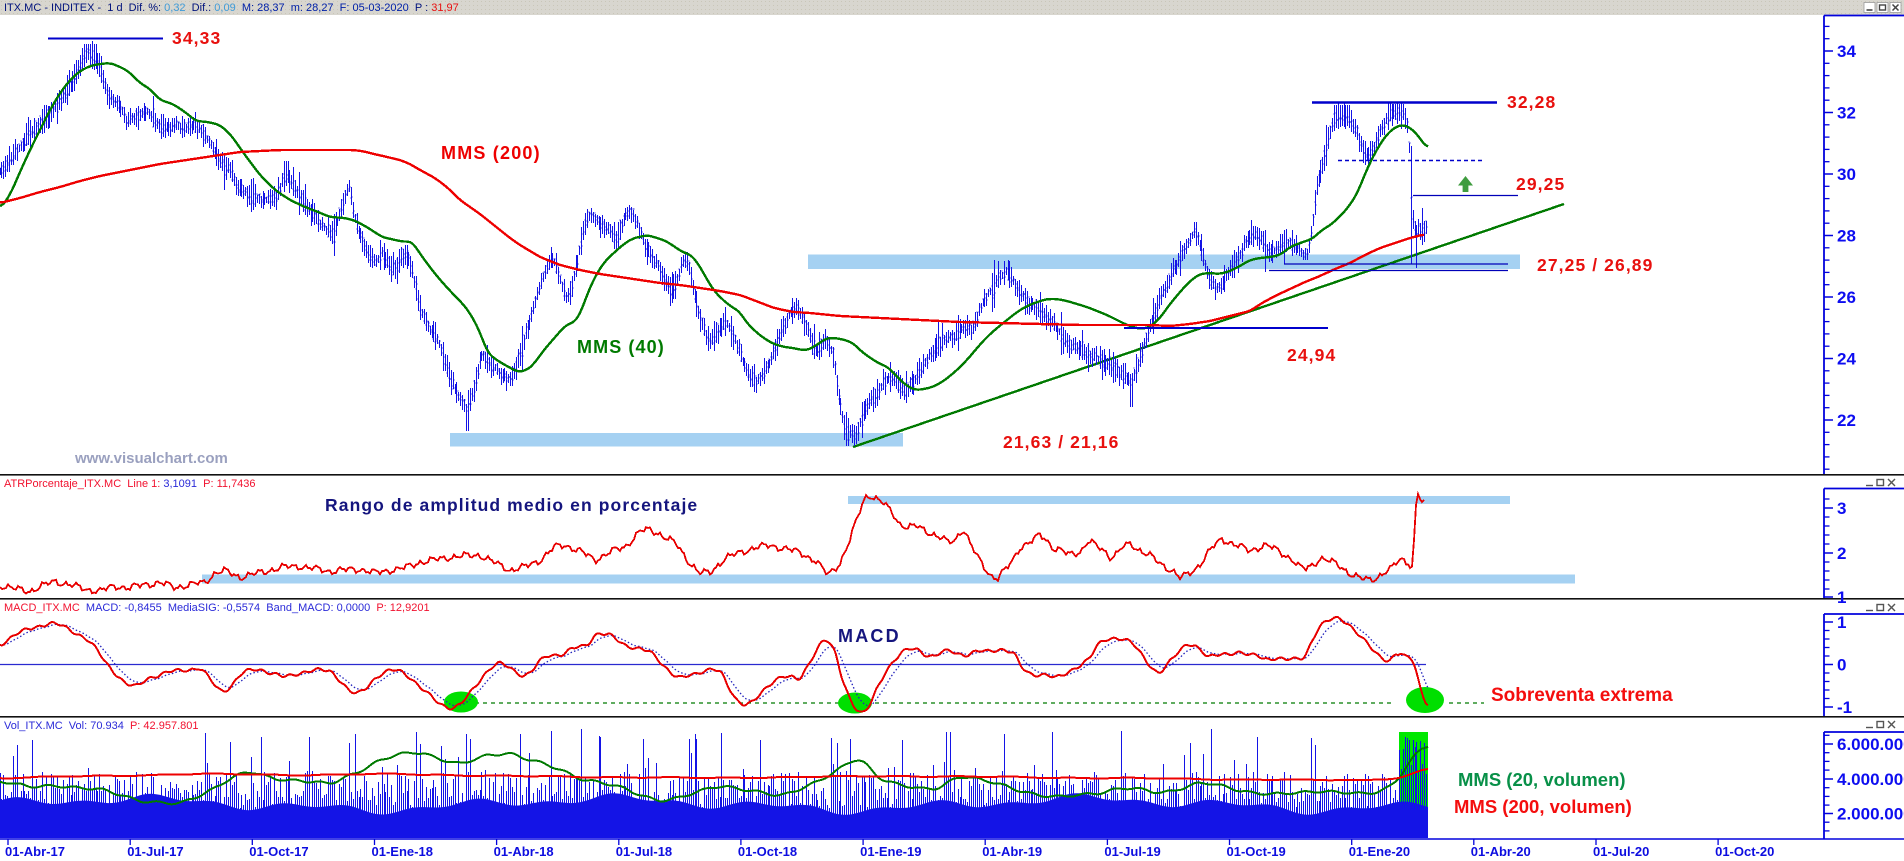 This screenshot has width=1904, height=861. What do you see at coordinates (1846, 297) in the screenshot?
I see `svg-text: 26` at bounding box center [1846, 297].